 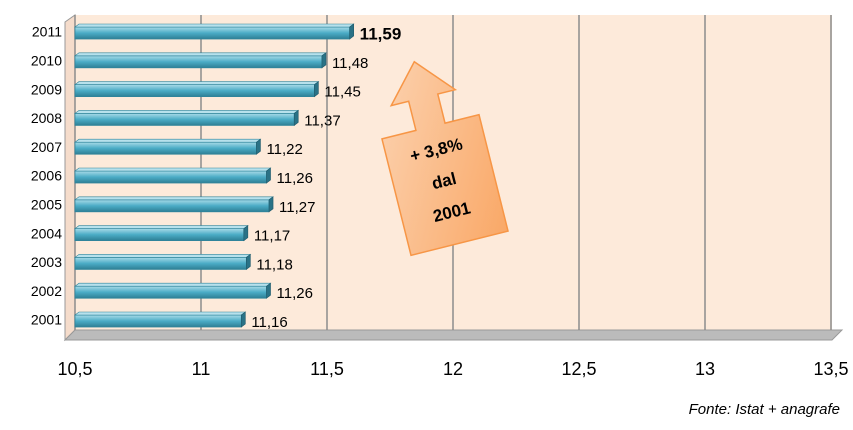 What do you see at coordinates (74, 369) in the screenshot?
I see `x-tick-label: 10,5` at bounding box center [74, 369].